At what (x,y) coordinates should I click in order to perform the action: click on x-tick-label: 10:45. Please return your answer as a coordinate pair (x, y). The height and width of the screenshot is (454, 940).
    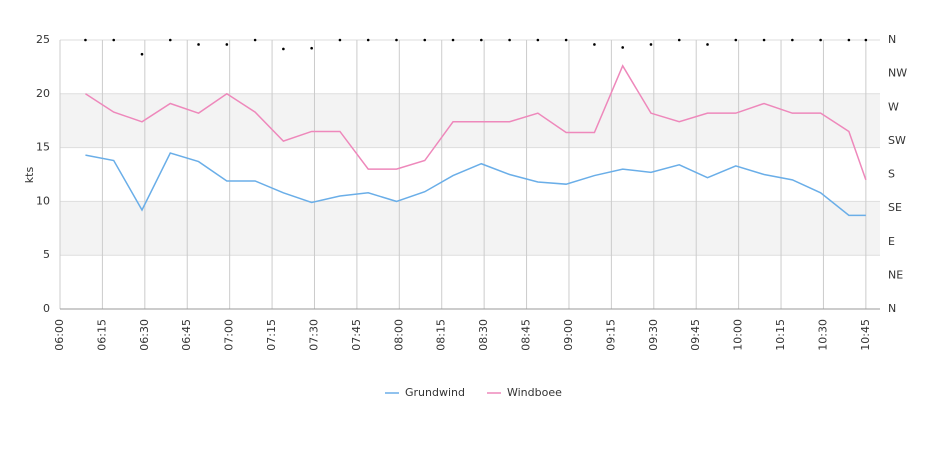
    Looking at the image, I should click on (865, 335).